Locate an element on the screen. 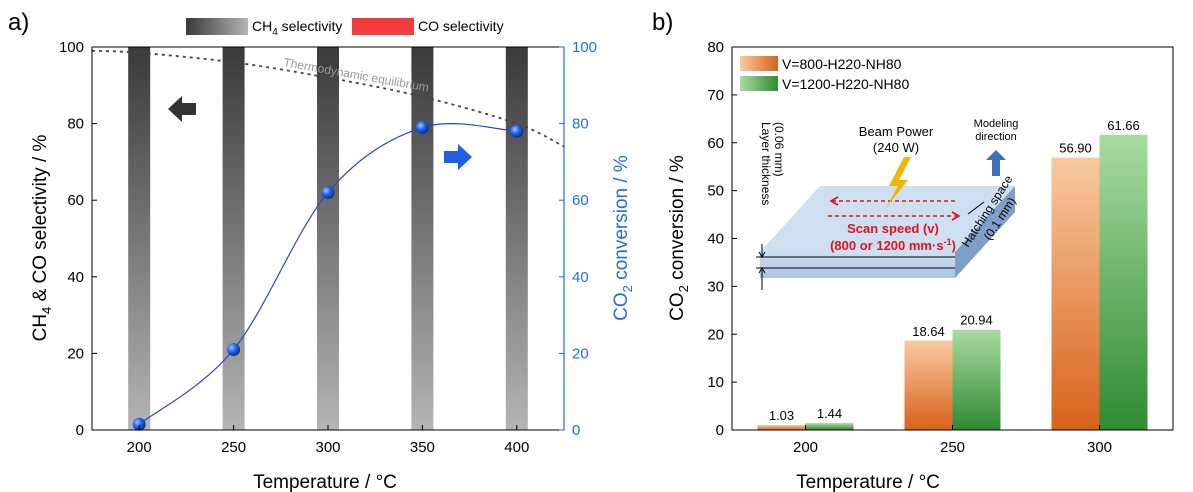  scan-arrow-left-icon is located at coordinates (834, 201).